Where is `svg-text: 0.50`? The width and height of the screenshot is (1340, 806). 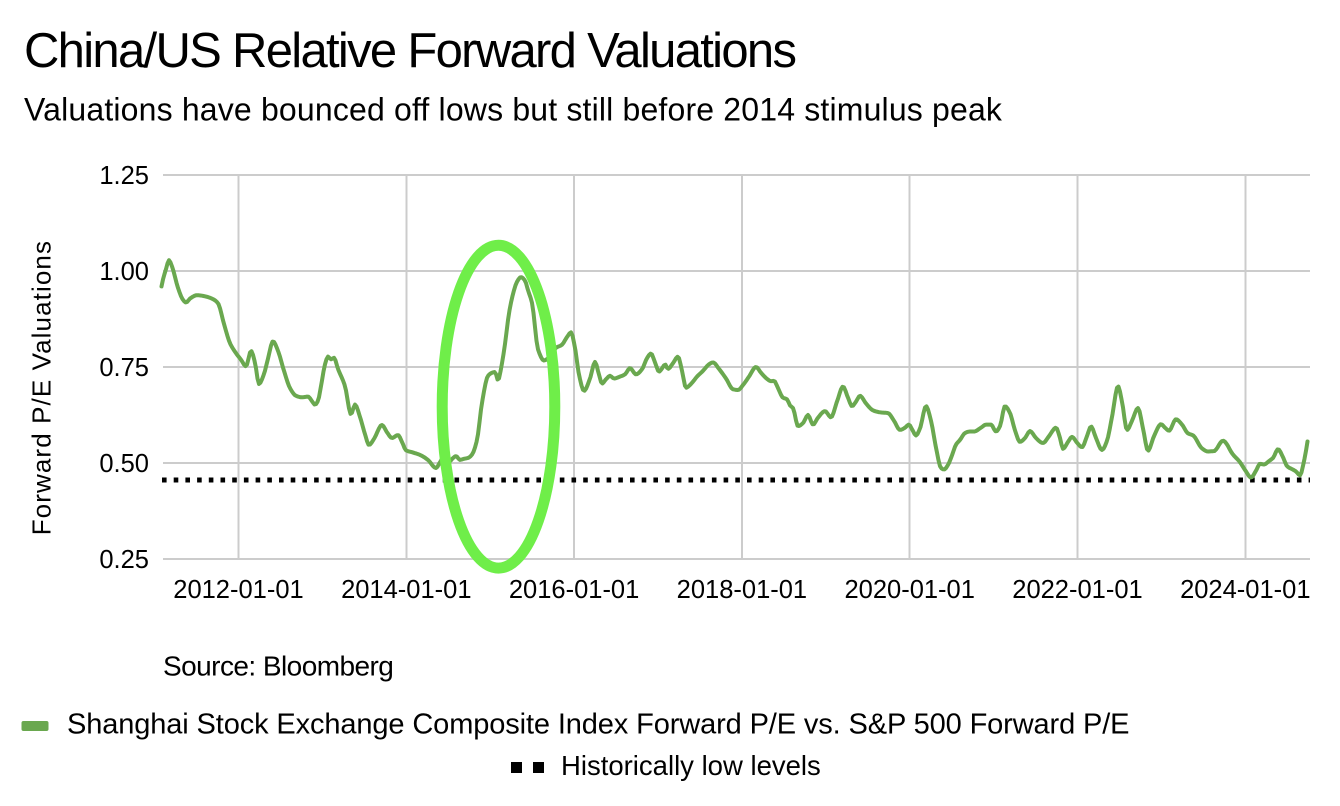 svg-text: 0.50 is located at coordinates (124, 464).